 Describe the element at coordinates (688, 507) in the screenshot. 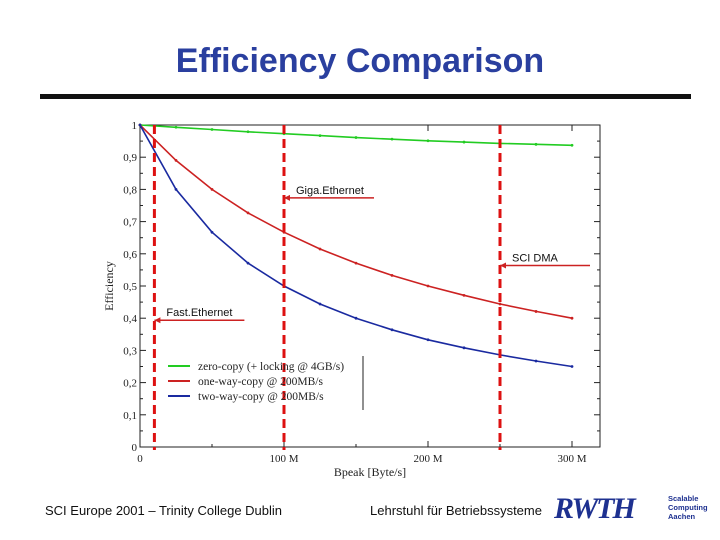

I see `logo-sub-line-2: Computing` at that location.